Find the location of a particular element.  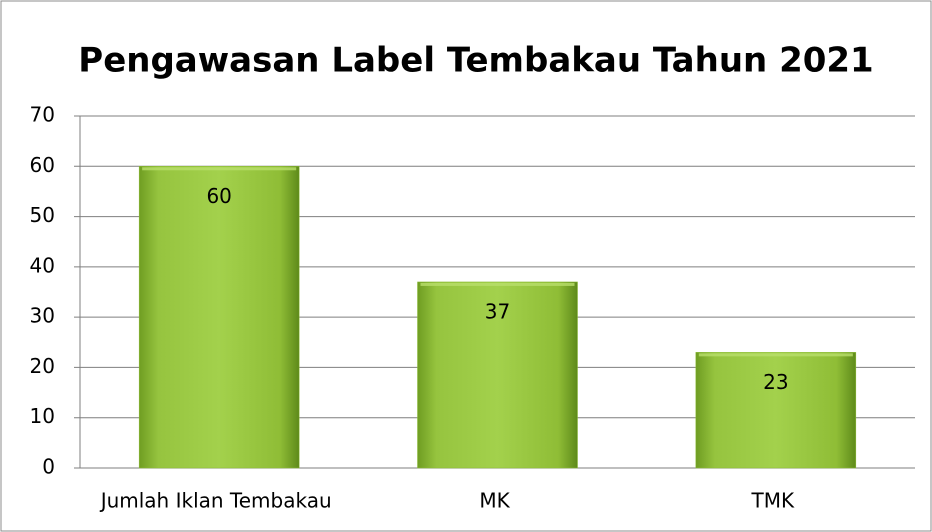

data-label: 60 is located at coordinates (218, 196).